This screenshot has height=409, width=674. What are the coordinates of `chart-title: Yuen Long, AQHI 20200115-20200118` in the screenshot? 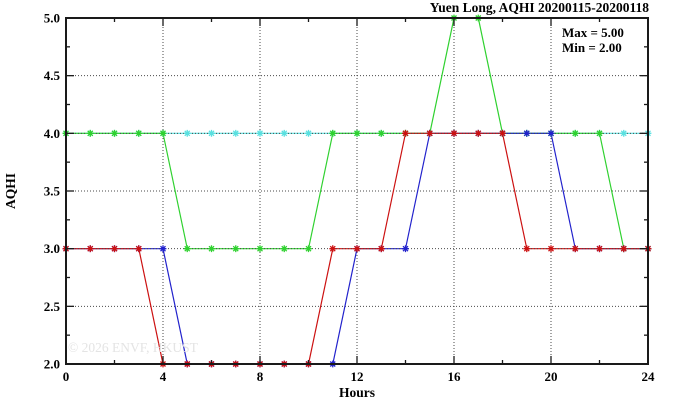 It's located at (540, 7).